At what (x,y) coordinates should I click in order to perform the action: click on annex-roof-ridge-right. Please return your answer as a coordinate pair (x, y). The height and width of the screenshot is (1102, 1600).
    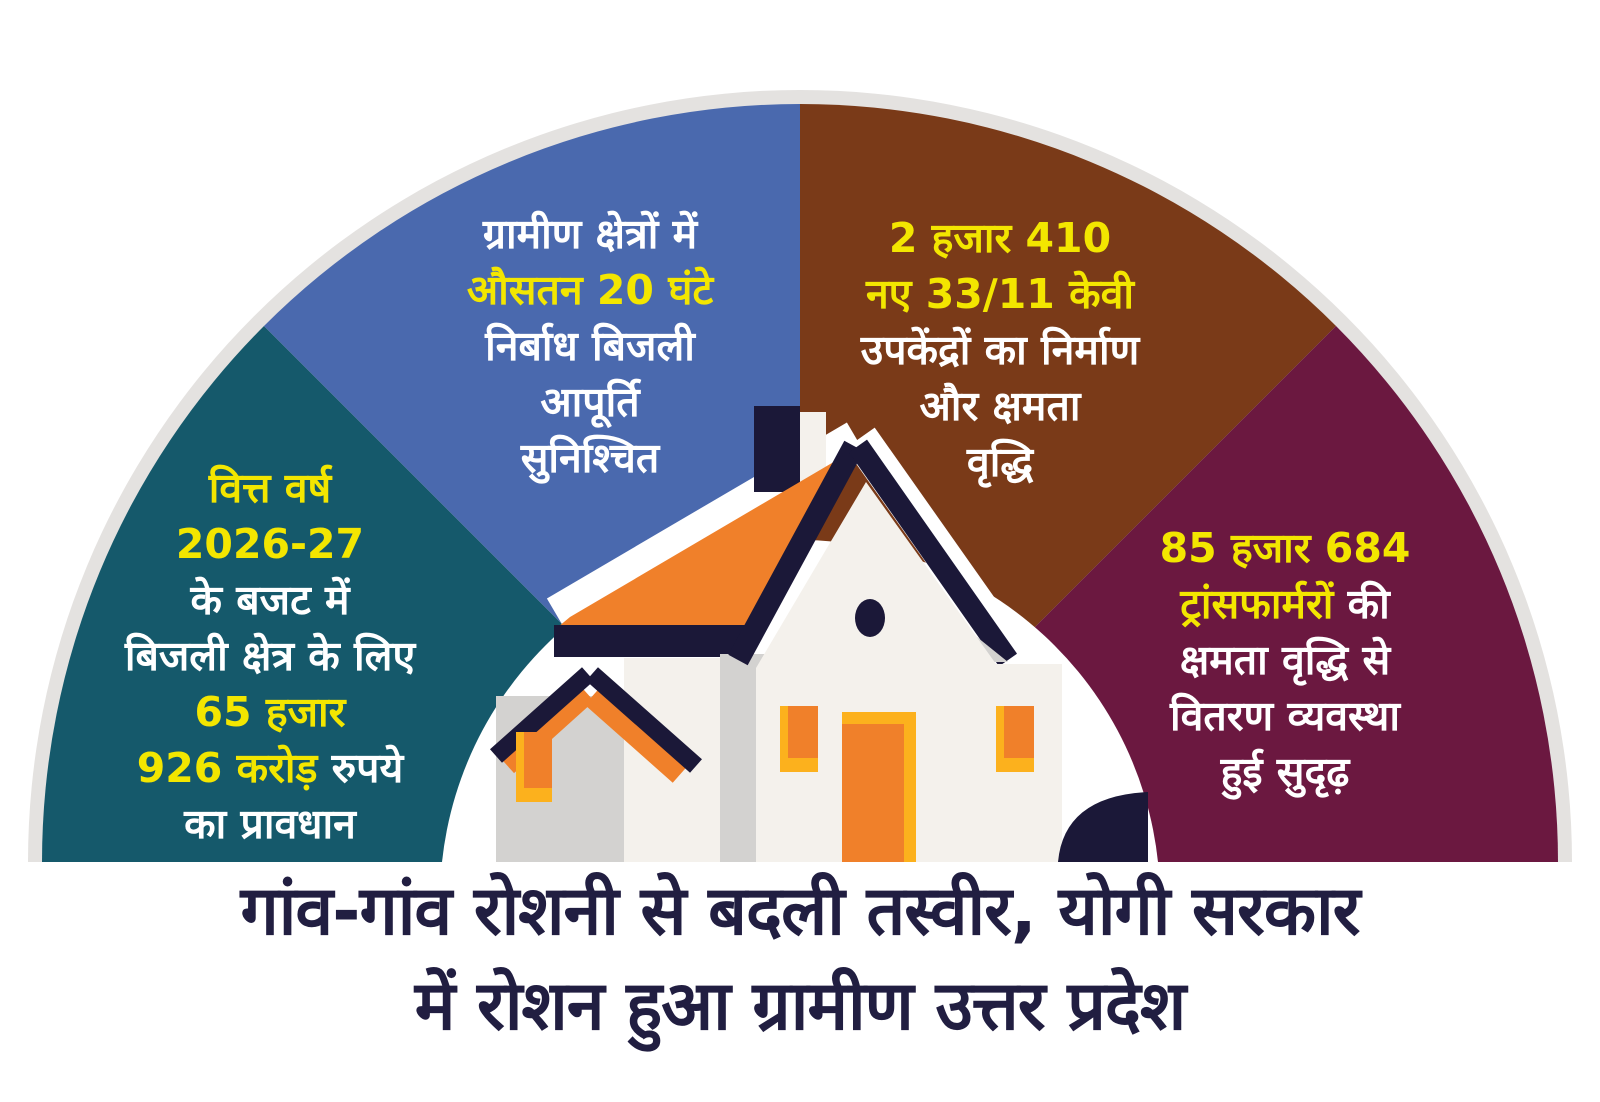
    Looking at the image, I should click on (644, 720).